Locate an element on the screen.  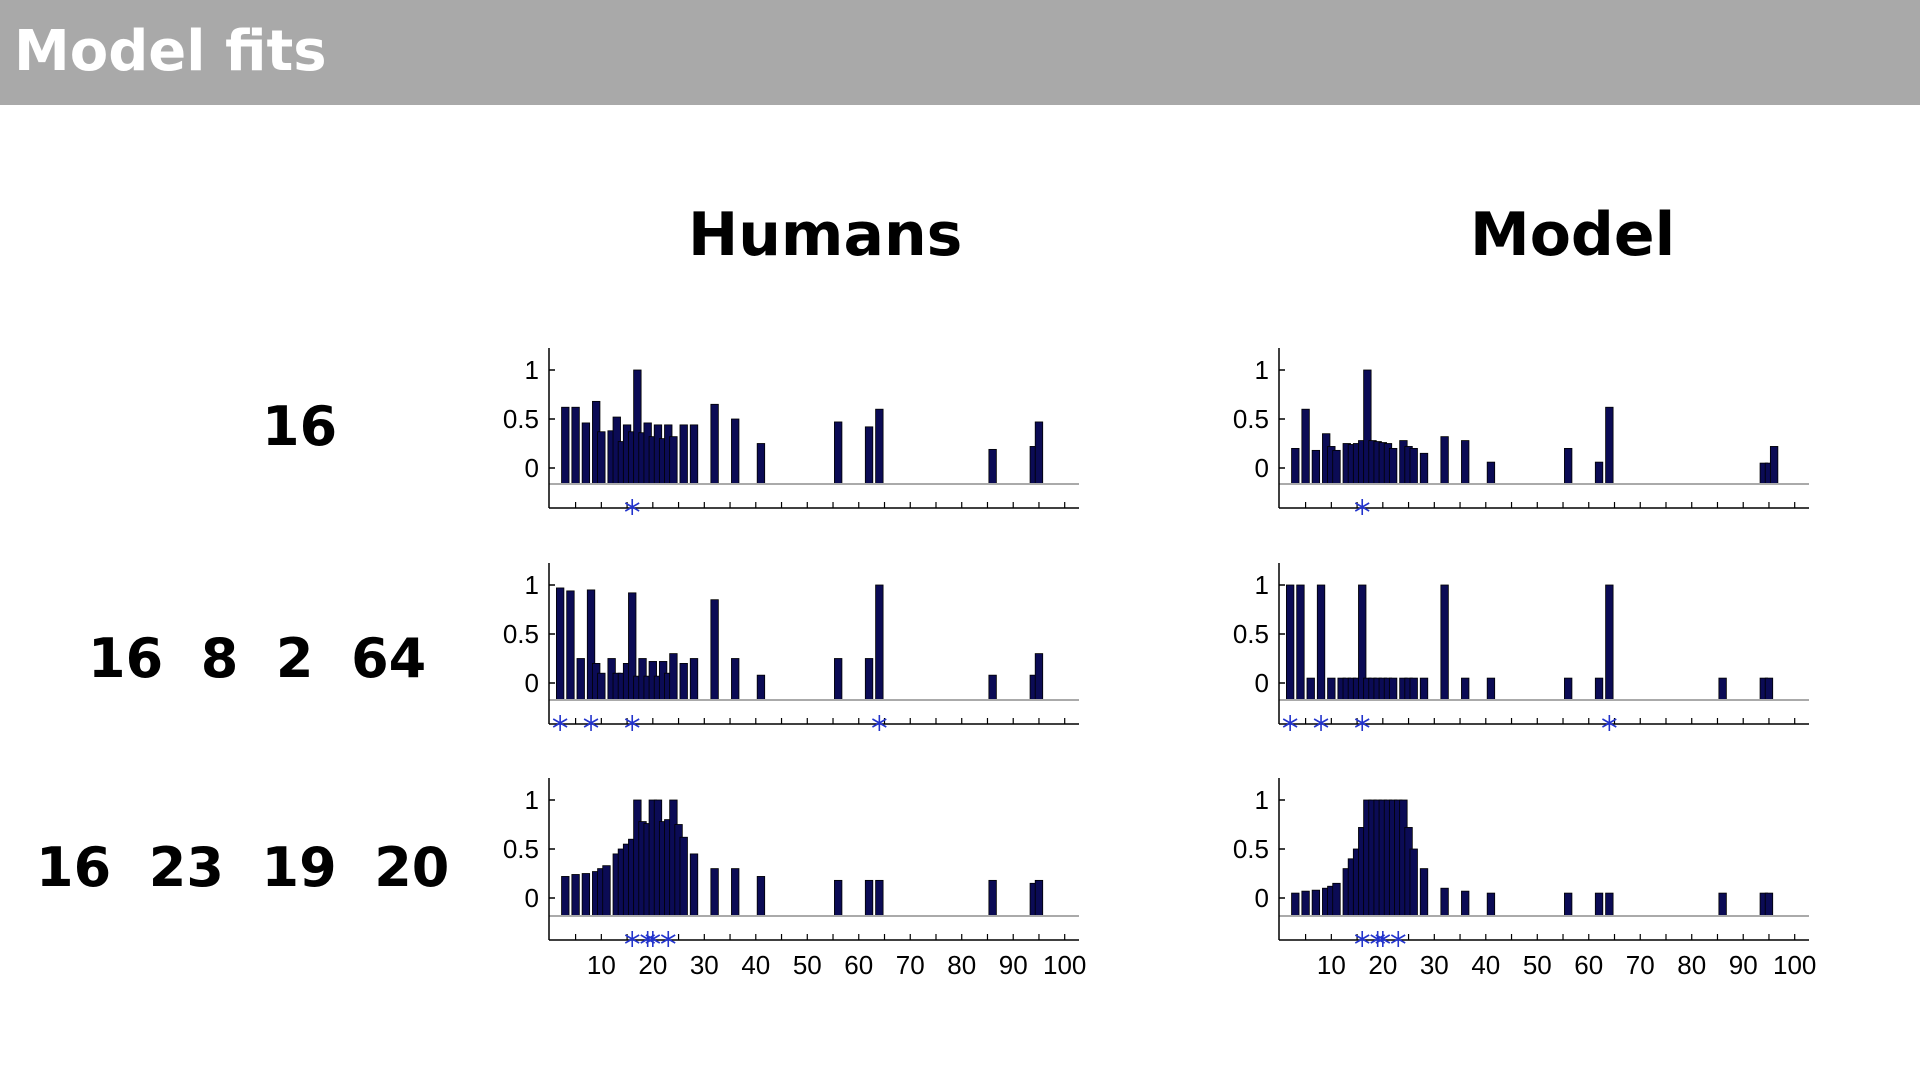
x-tick-label: 50 is located at coordinates (1537, 965).